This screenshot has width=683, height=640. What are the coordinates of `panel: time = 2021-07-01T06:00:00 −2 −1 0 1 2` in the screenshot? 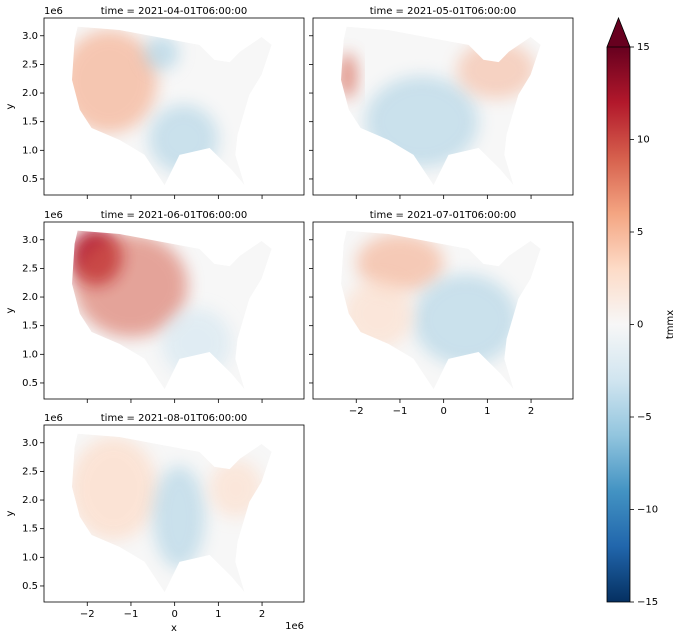 It's located at (441, 313).